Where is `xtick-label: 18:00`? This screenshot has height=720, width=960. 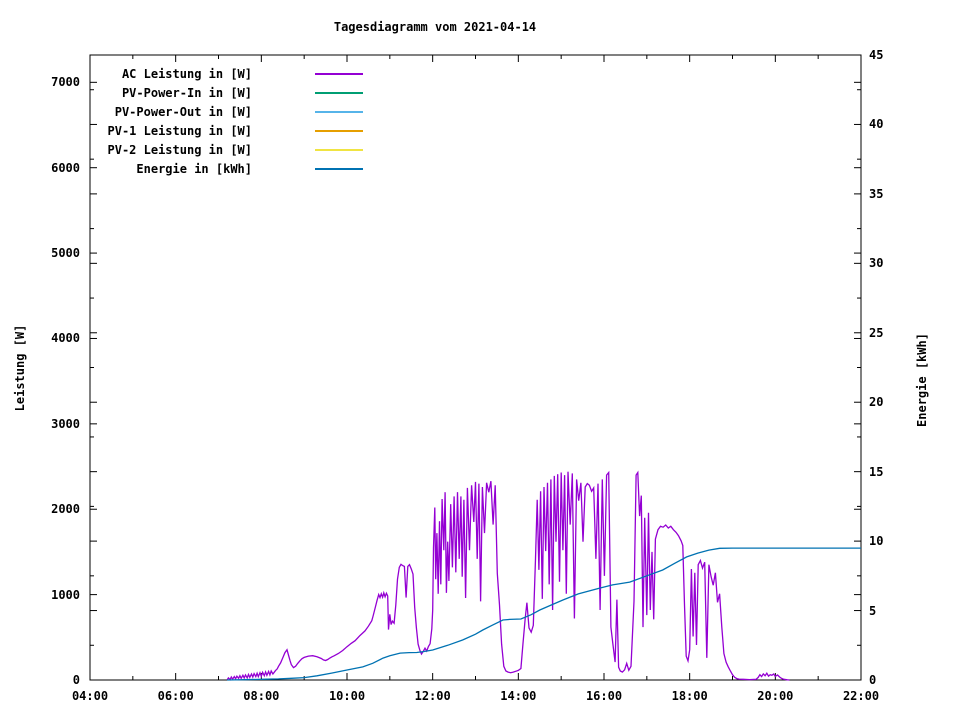 xtick-label: 18:00 is located at coordinates (689, 696).